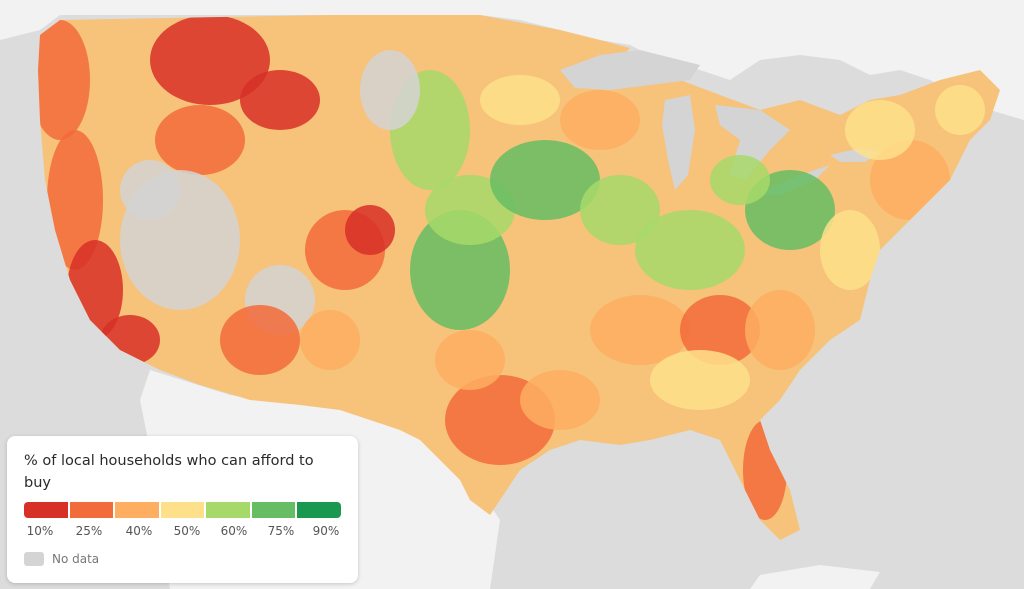 Image resolution: width=1024 pixels, height=589 pixels. What do you see at coordinates (34, 559) in the screenshot?
I see `no-data-swatch` at bounding box center [34, 559].